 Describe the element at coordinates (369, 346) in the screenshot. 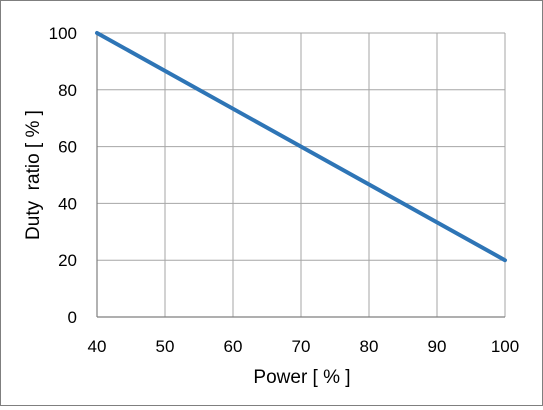

I see `x-tick-label: 80` at that location.